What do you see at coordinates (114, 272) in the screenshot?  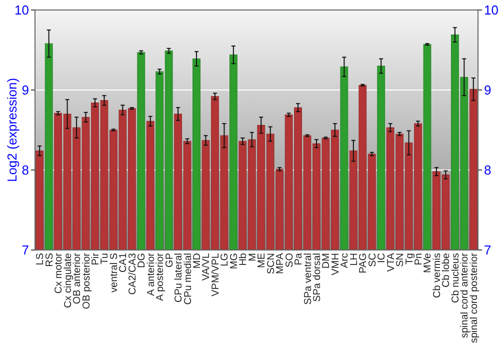 I see `x-tick-label: ventral S` at bounding box center [114, 272].